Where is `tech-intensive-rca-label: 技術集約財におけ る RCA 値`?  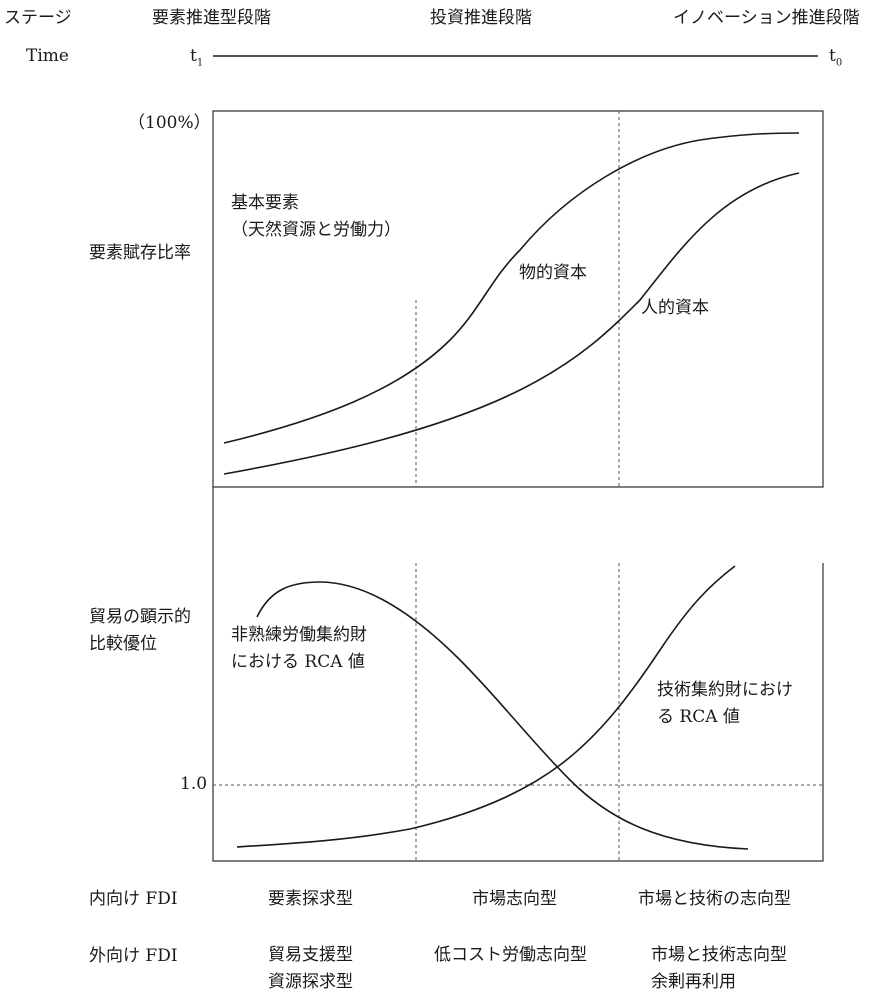
tech-intensive-rca-label: 技術集約財におけ る RCA 値 is located at coordinates (725, 703).